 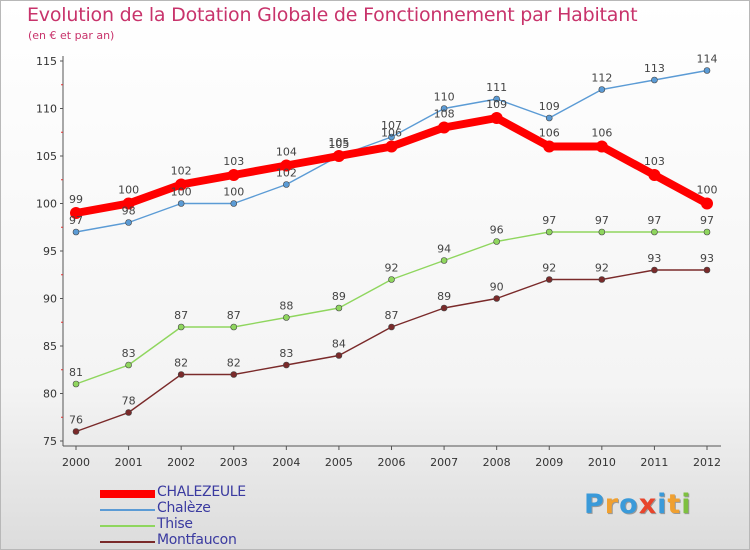 What do you see at coordinates (629, 504) in the screenshot?
I see `logo-letter: o` at bounding box center [629, 504].